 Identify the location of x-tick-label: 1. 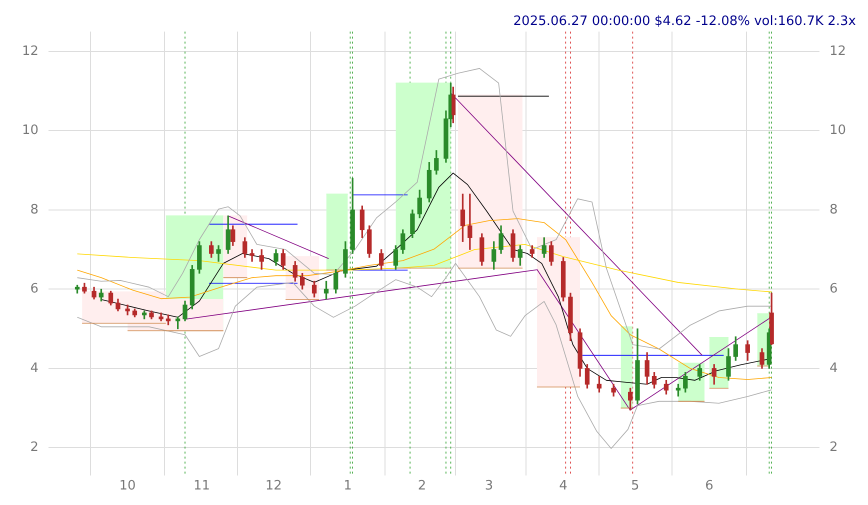
(348, 486).